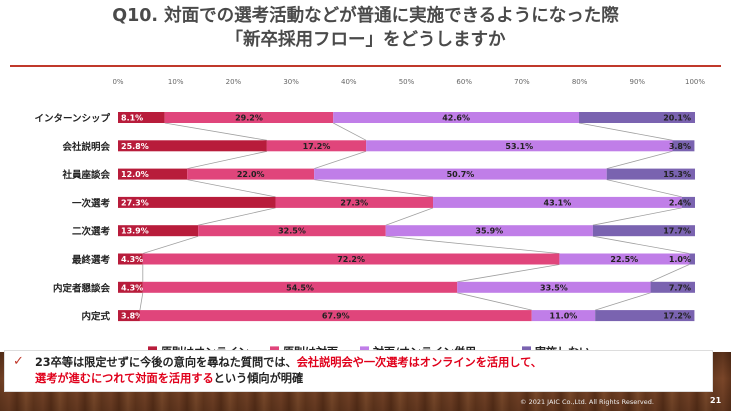  I want to click on data-label: 22.5%, so click(624, 259).